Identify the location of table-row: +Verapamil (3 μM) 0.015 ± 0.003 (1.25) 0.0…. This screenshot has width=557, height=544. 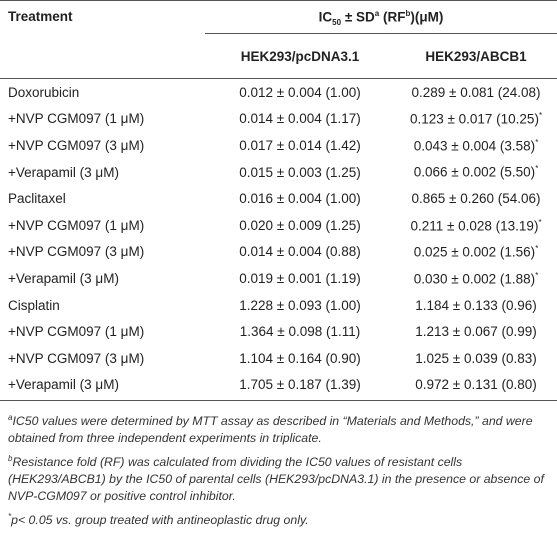
(278, 172).